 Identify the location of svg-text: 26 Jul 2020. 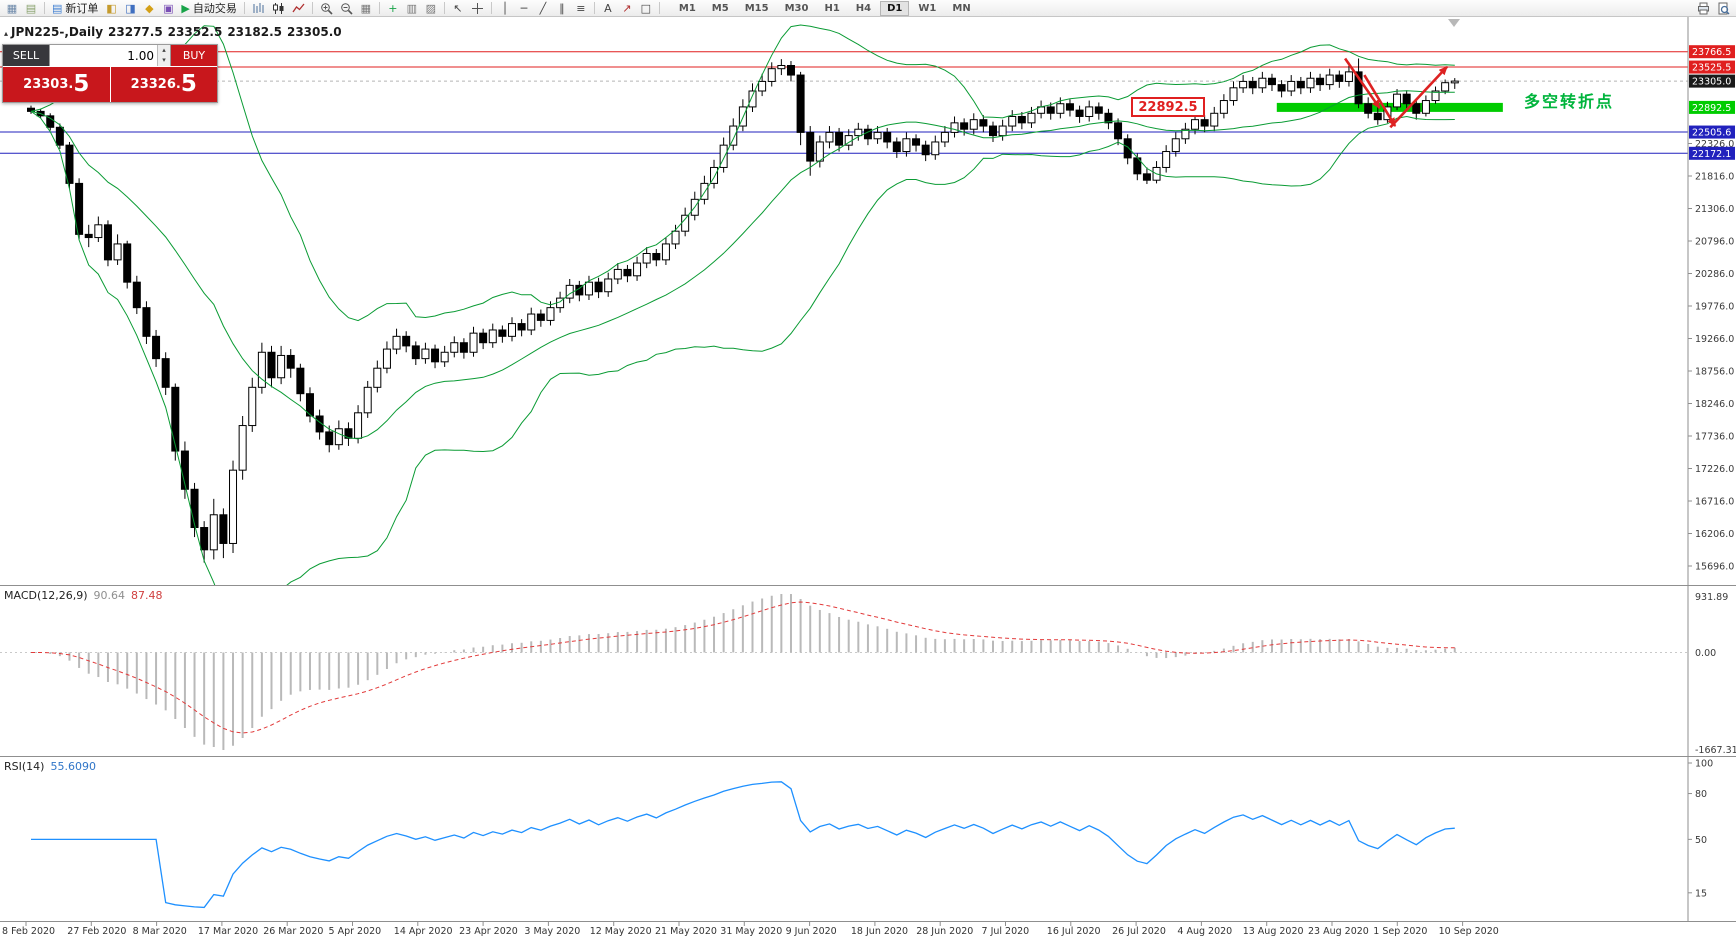
(1139, 931).